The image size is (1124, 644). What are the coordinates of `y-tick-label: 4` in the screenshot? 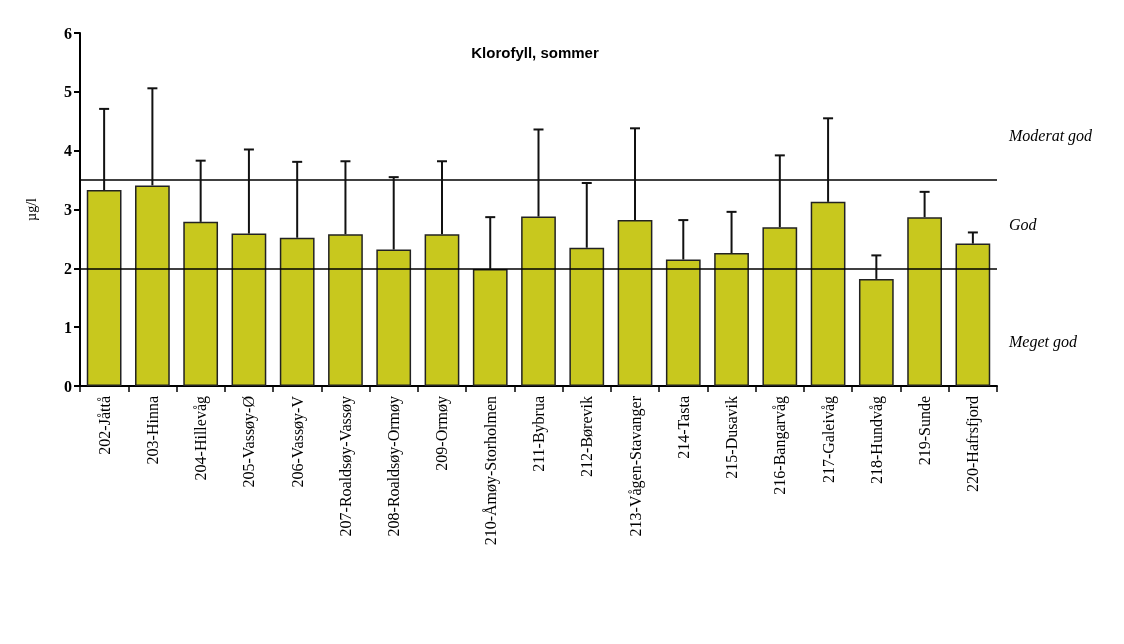 It's located at (68, 151).